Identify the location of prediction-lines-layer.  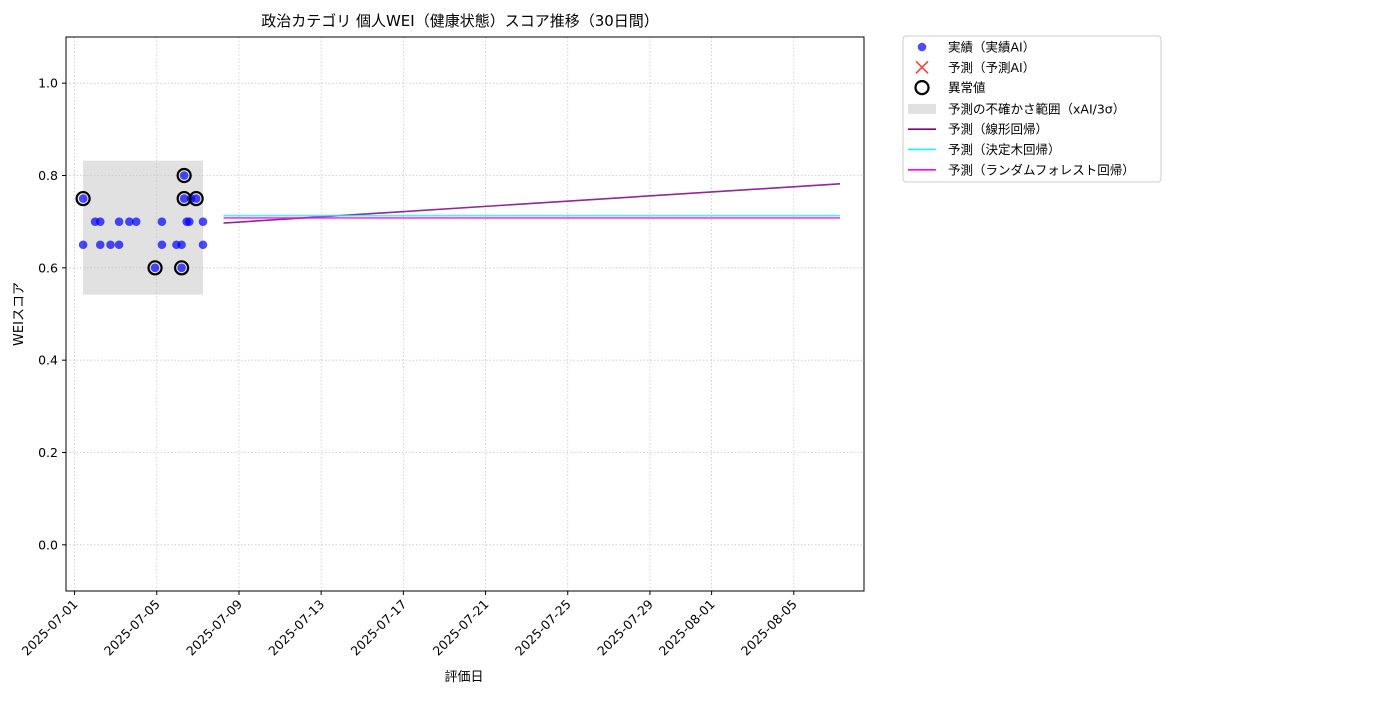
(532, 203).